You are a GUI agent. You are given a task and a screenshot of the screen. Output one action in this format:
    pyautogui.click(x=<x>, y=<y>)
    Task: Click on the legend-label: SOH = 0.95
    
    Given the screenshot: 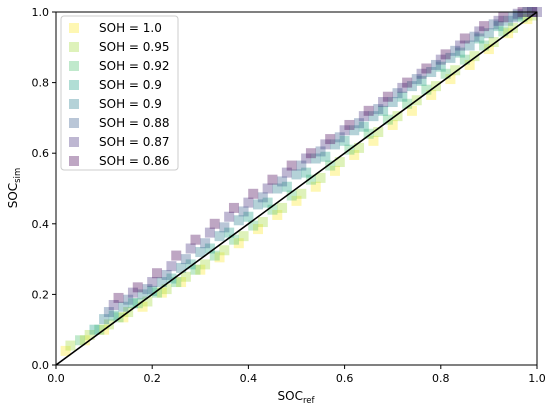 What is the action you would take?
    pyautogui.click(x=134, y=47)
    